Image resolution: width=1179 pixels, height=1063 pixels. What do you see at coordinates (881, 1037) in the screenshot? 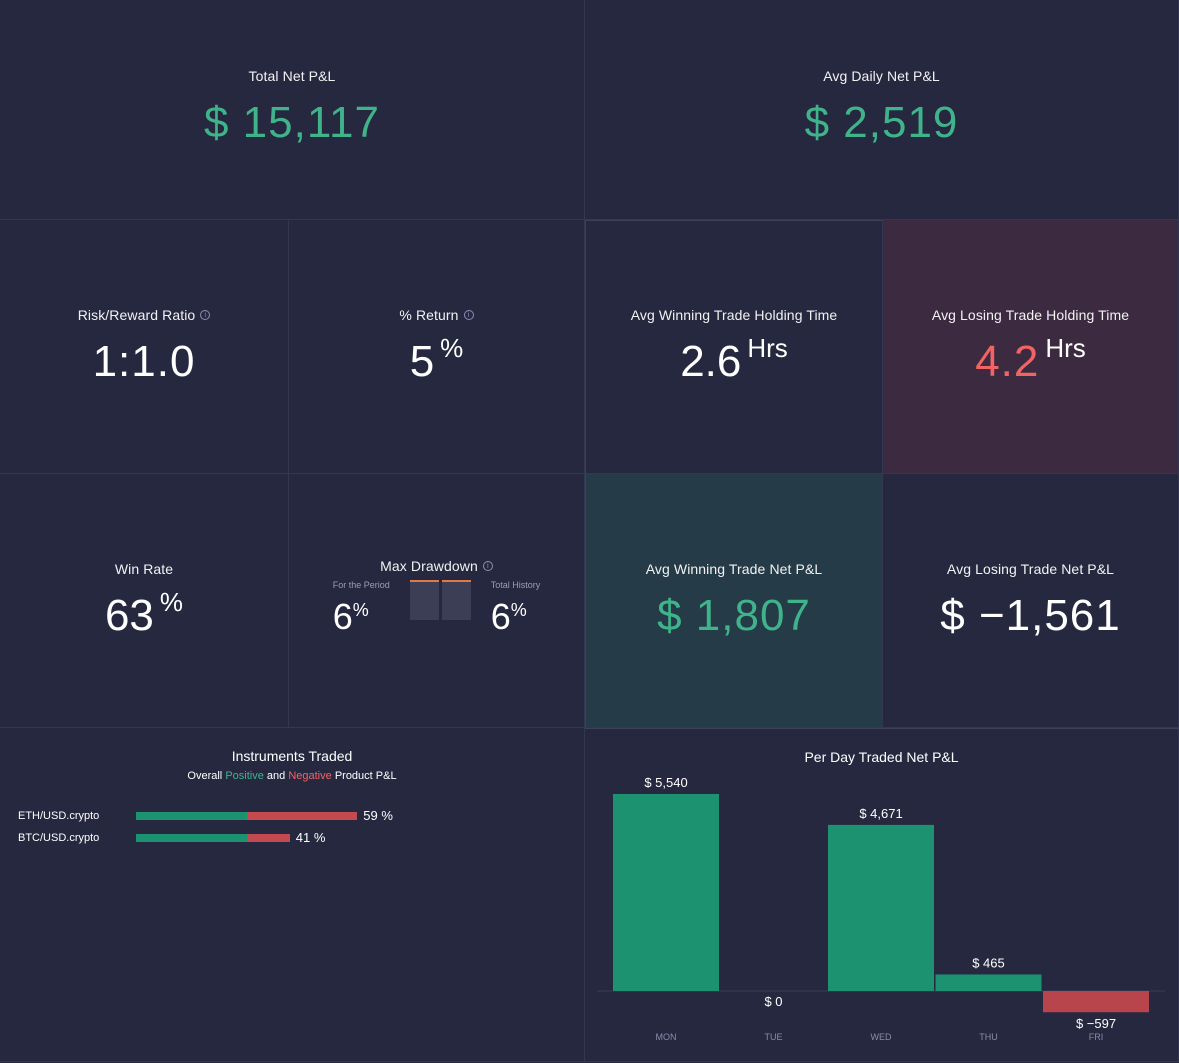
I see `chart-tick-label: WED` at bounding box center [881, 1037].